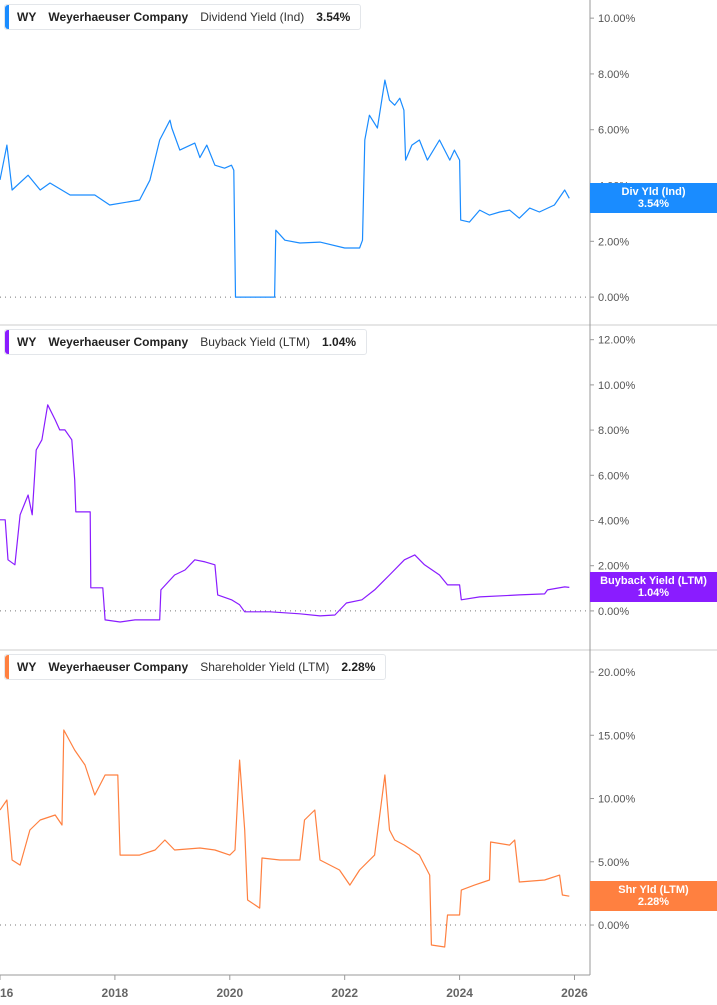 This screenshot has width=717, height=1005. What do you see at coordinates (229, 993) in the screenshot?
I see `x-tick-label: 2020` at bounding box center [229, 993].